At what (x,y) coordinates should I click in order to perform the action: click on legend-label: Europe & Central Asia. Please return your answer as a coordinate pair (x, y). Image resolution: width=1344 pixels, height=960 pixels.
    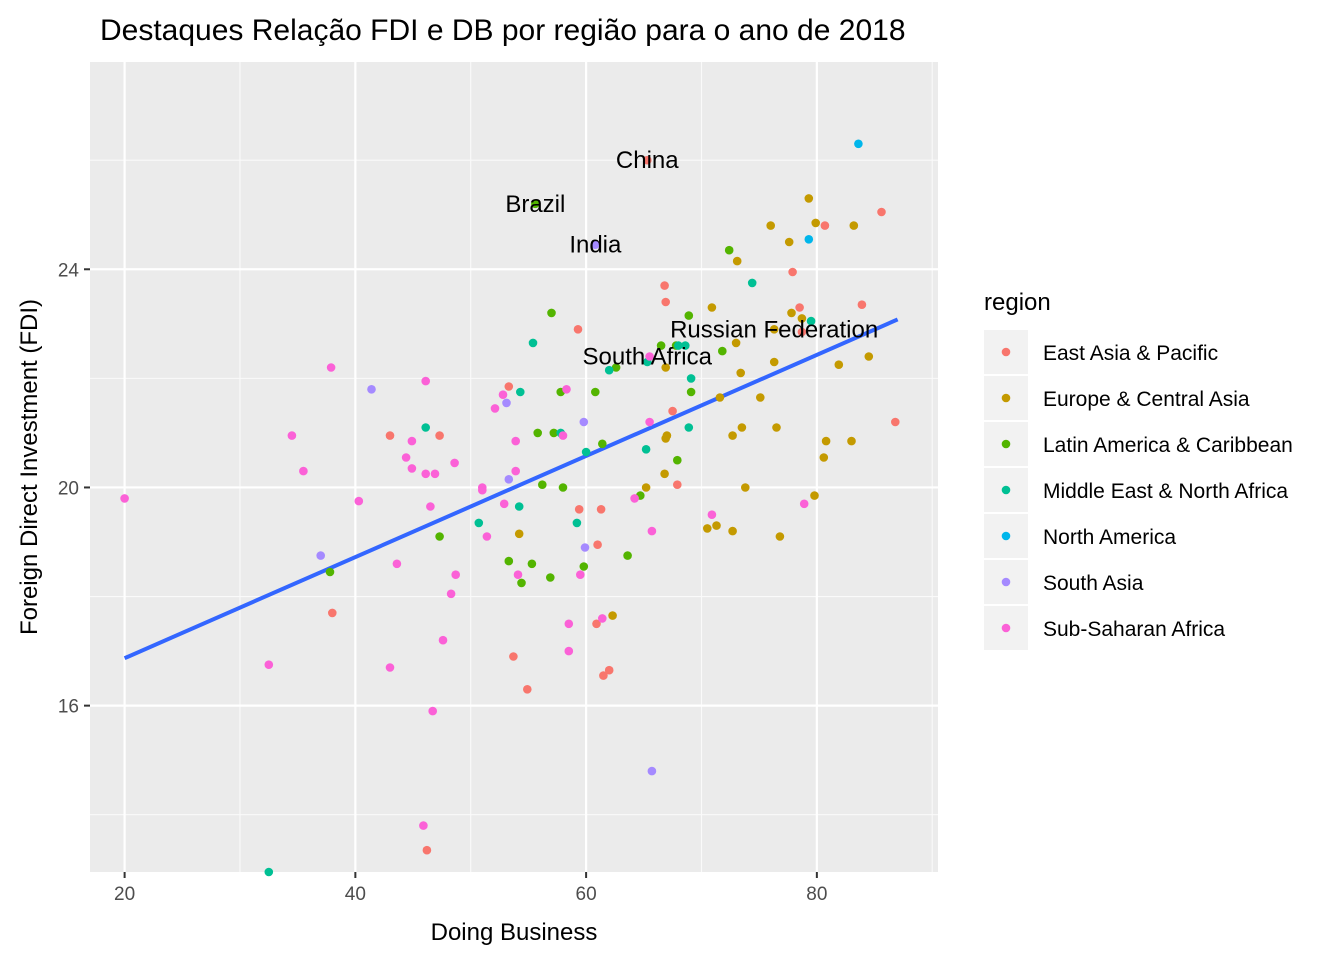
    Looking at the image, I should click on (1146, 399).